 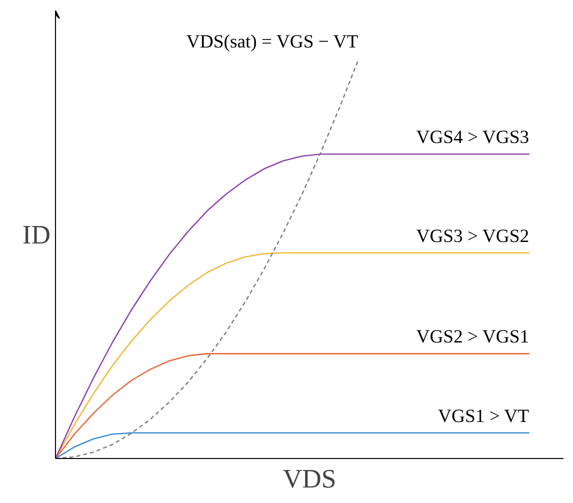 What do you see at coordinates (309, 479) in the screenshot?
I see `x-axis-title: VDS` at bounding box center [309, 479].